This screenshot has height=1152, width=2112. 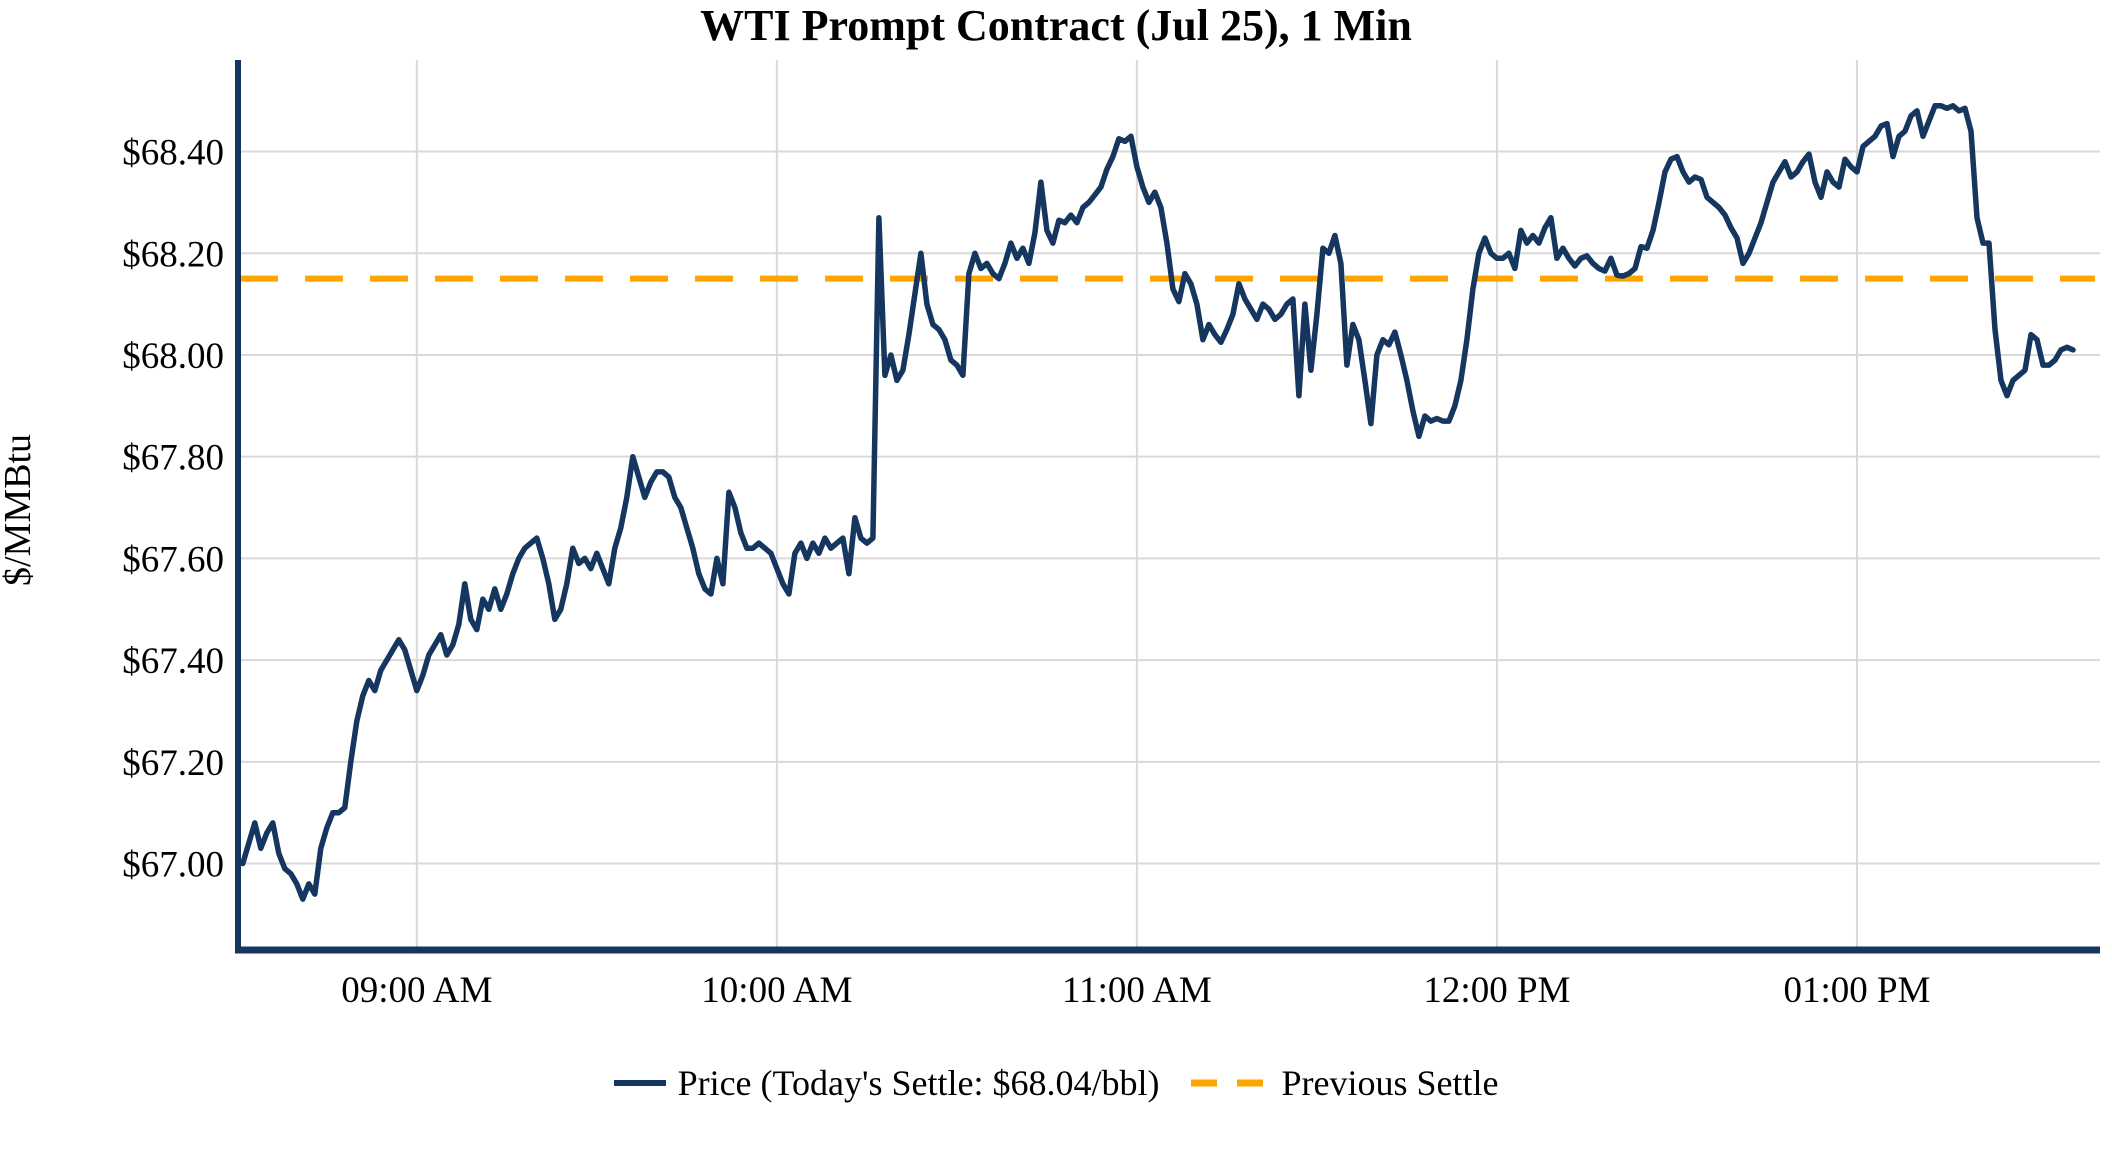 I want to click on y-tick-label: $68.00, so click(x=173, y=356).